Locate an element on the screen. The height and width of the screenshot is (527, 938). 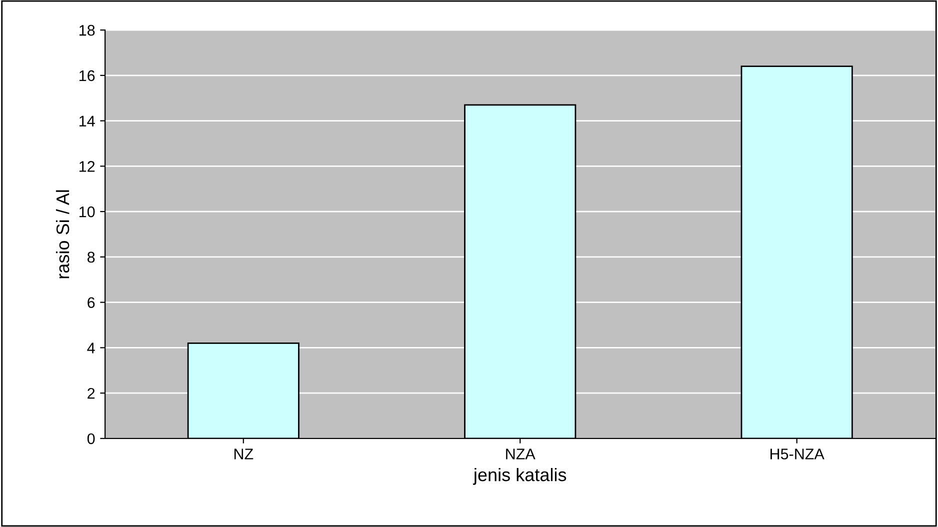
y-tick-label: 8 is located at coordinates (91, 257).